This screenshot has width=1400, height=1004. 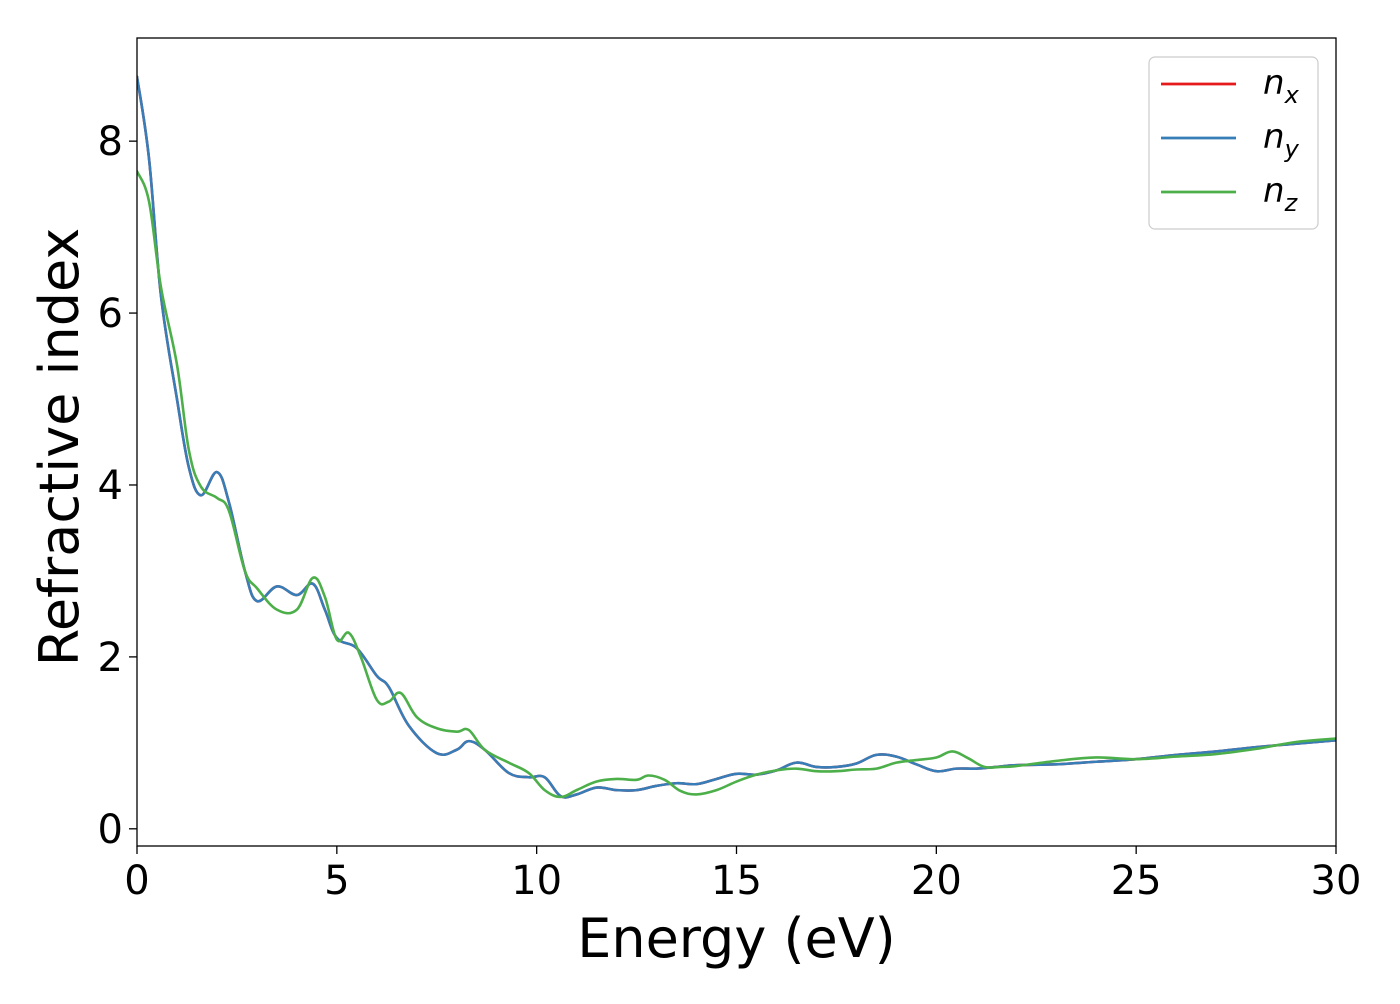 I want to click on legend-label: ny, so click(x=1281, y=140).